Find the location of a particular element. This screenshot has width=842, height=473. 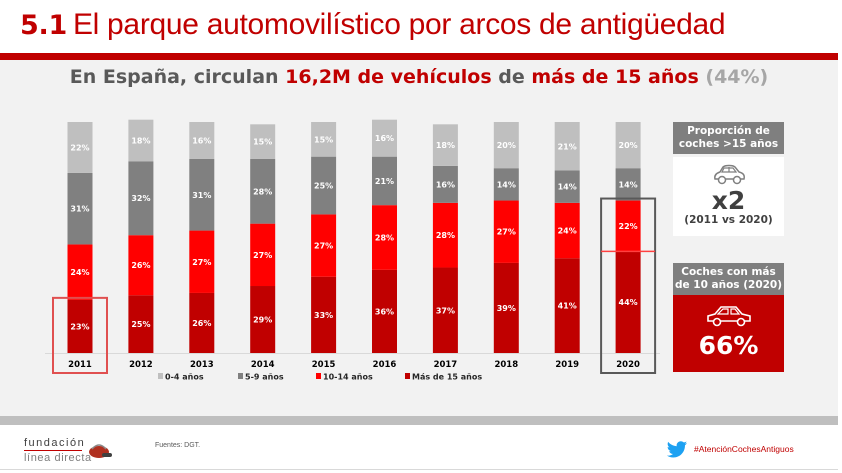

bar-segment-10-14-anos-2020 is located at coordinates (628, 226).